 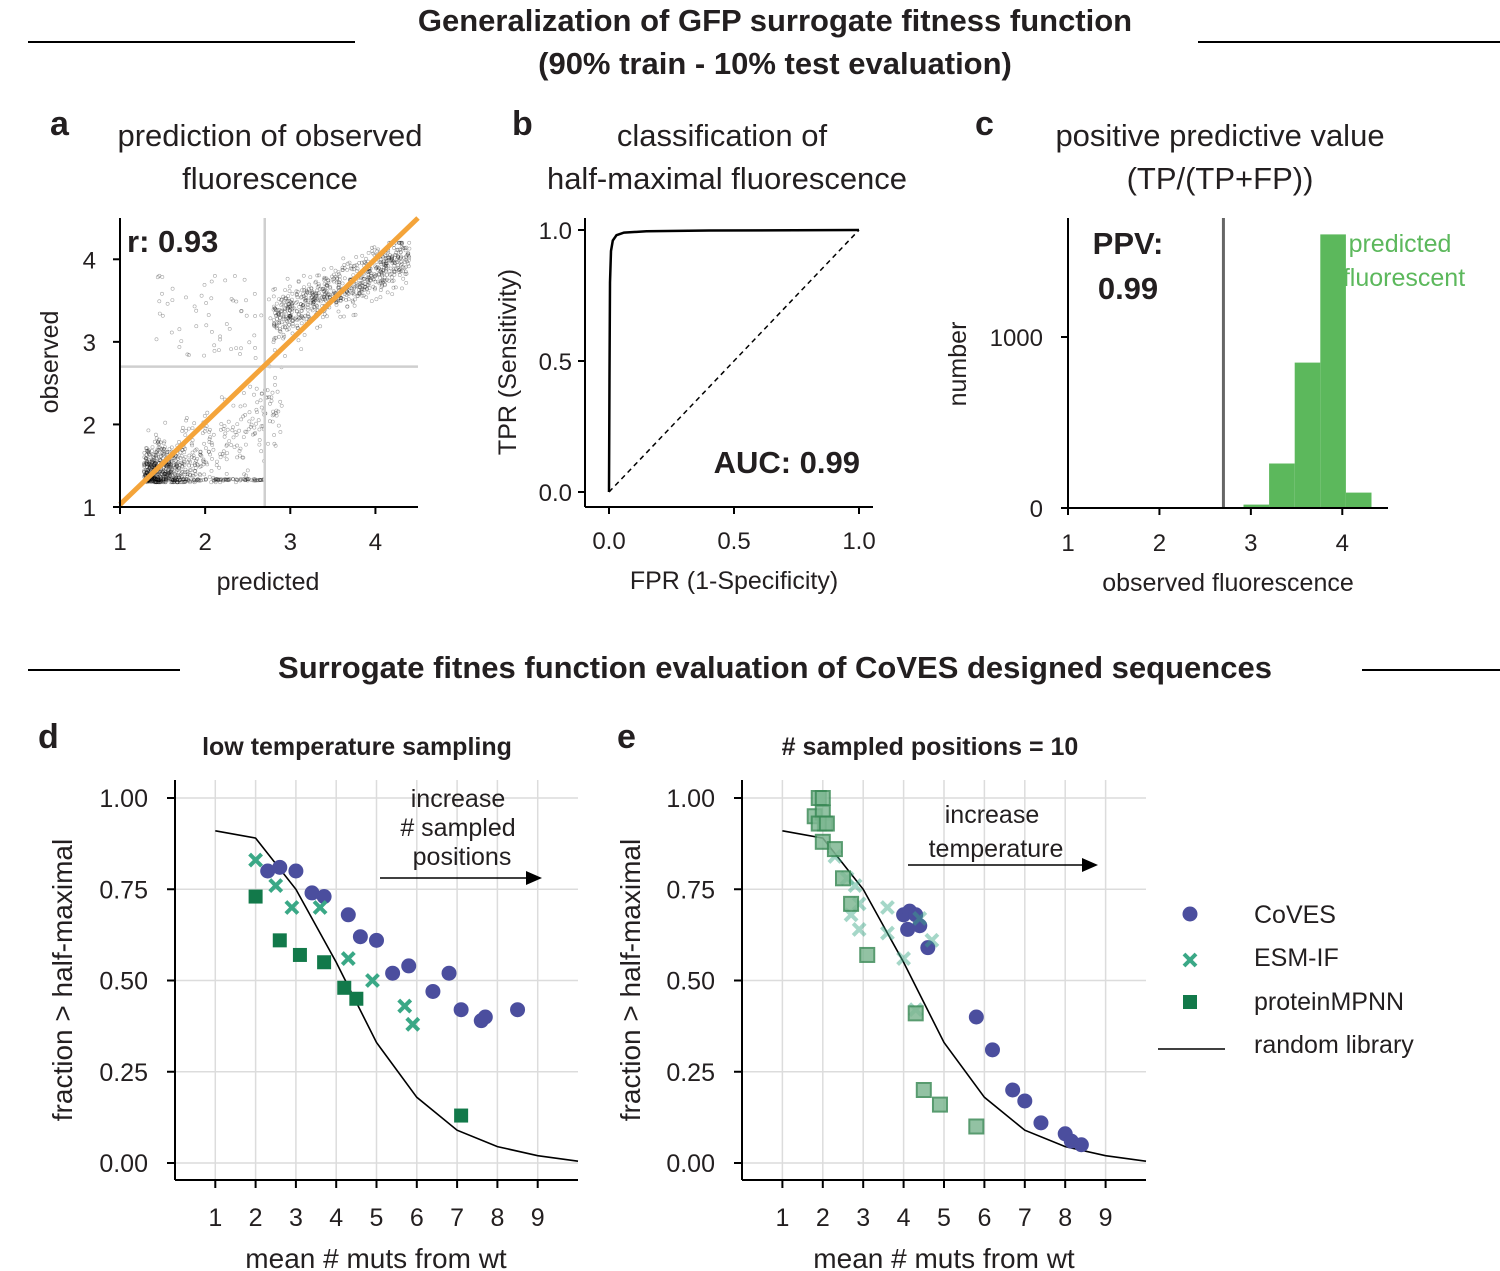 What do you see at coordinates (89, 343) in the screenshot?
I see `y-tick-label: 3` at bounding box center [89, 343].